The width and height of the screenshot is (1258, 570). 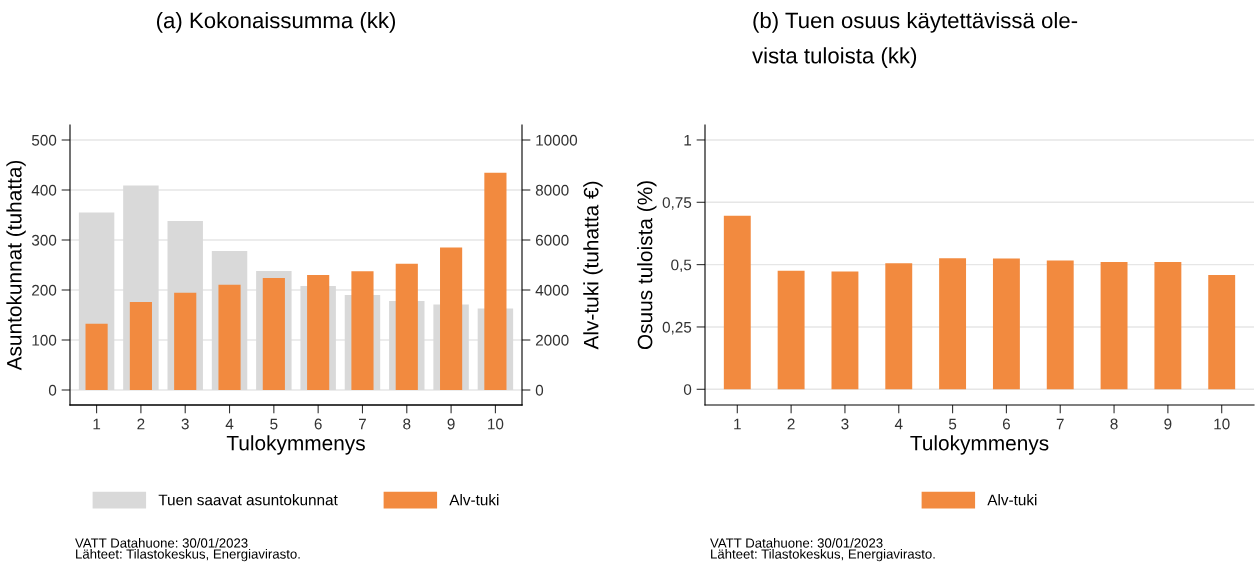 What do you see at coordinates (44, 240) in the screenshot?
I see `y-tick-label: 300` at bounding box center [44, 240].